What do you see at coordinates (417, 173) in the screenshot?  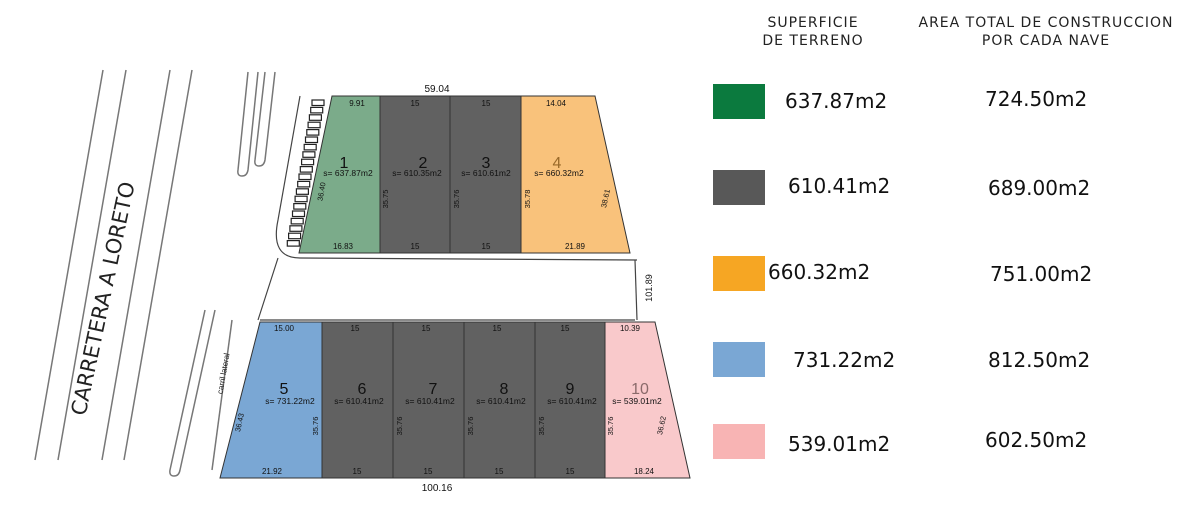 I see `lot-area: s= 610.35m2` at bounding box center [417, 173].